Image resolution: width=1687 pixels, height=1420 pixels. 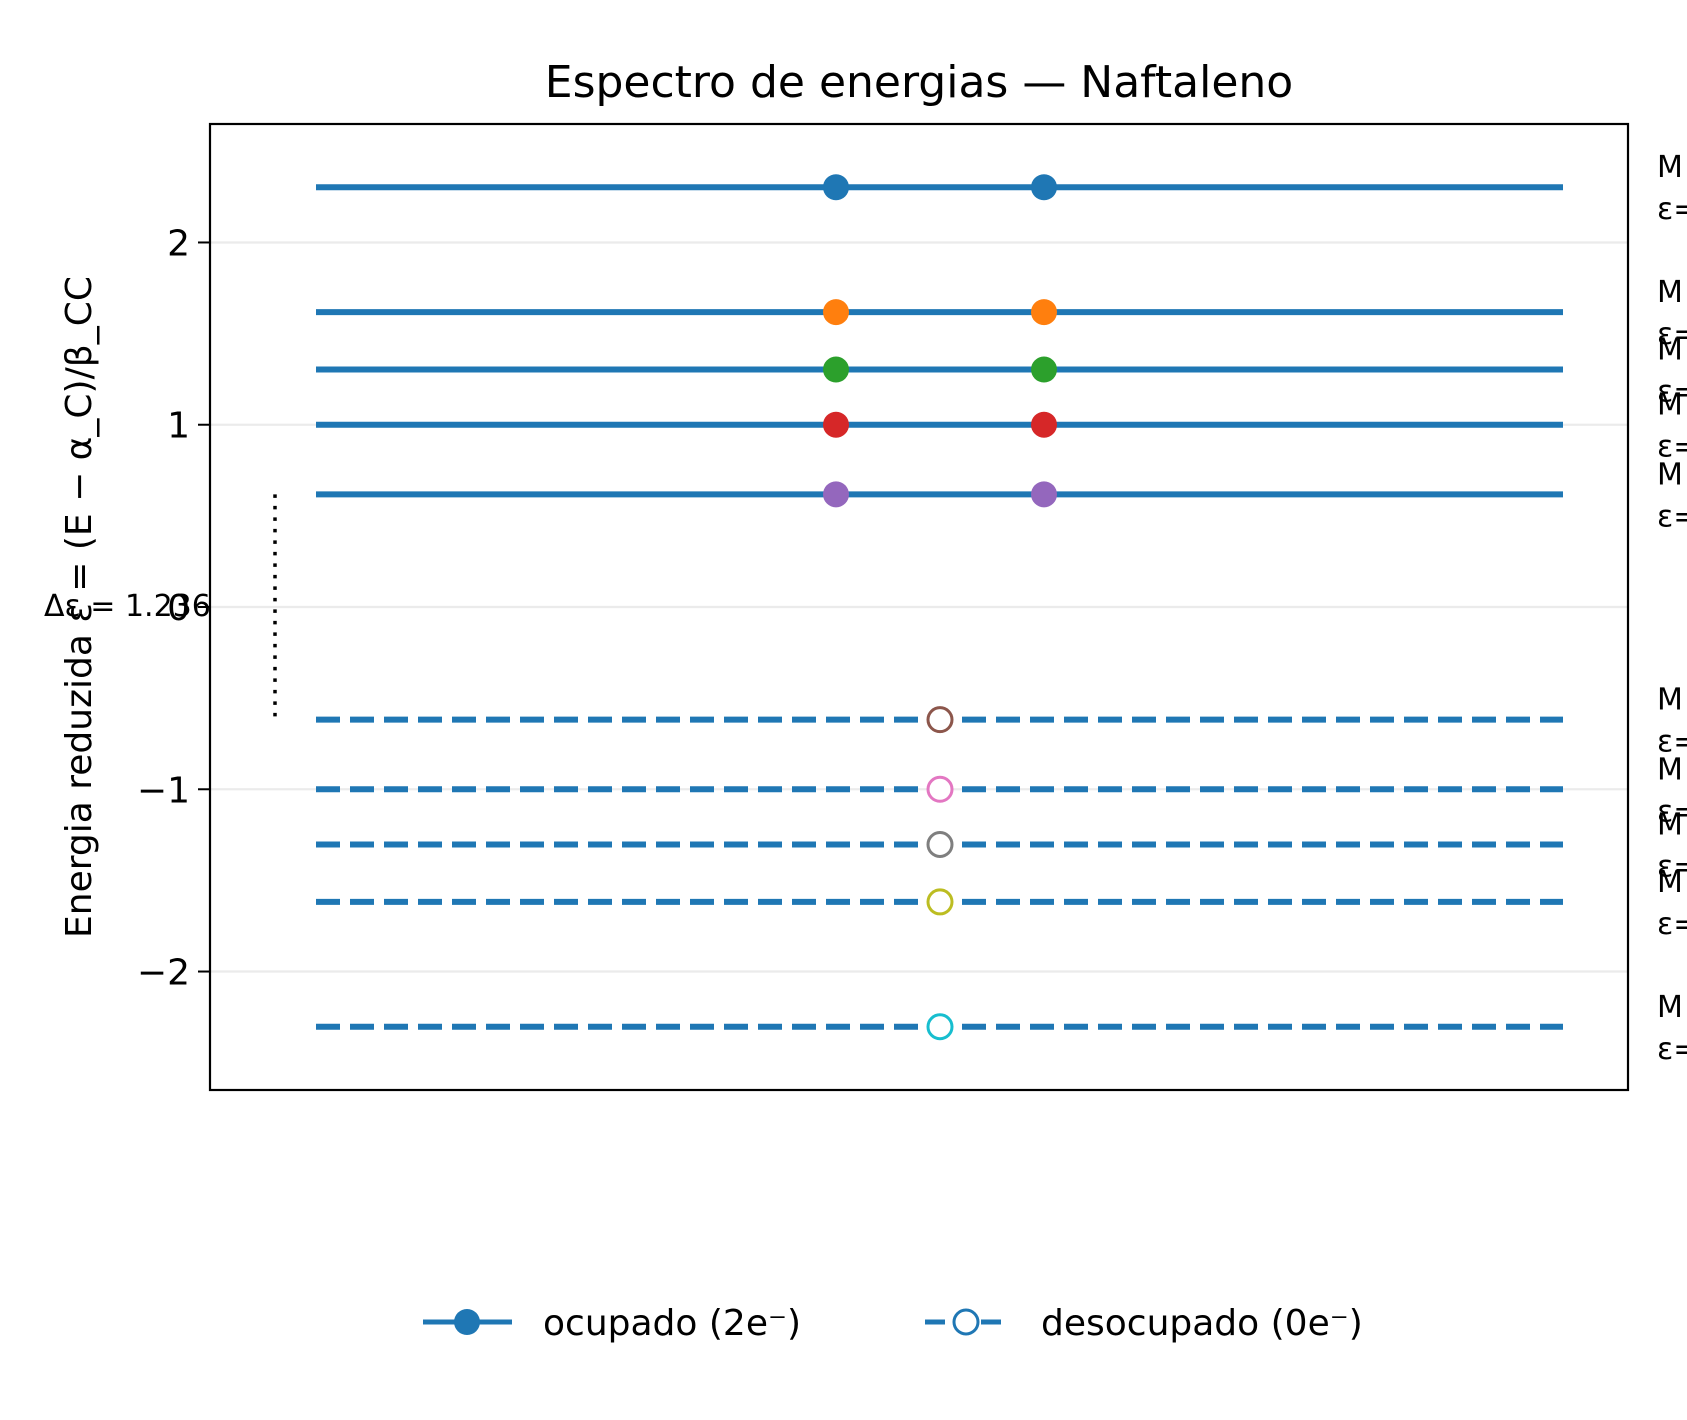 What do you see at coordinates (178, 426) in the screenshot?
I see `y-tick-label: 1` at bounding box center [178, 426].